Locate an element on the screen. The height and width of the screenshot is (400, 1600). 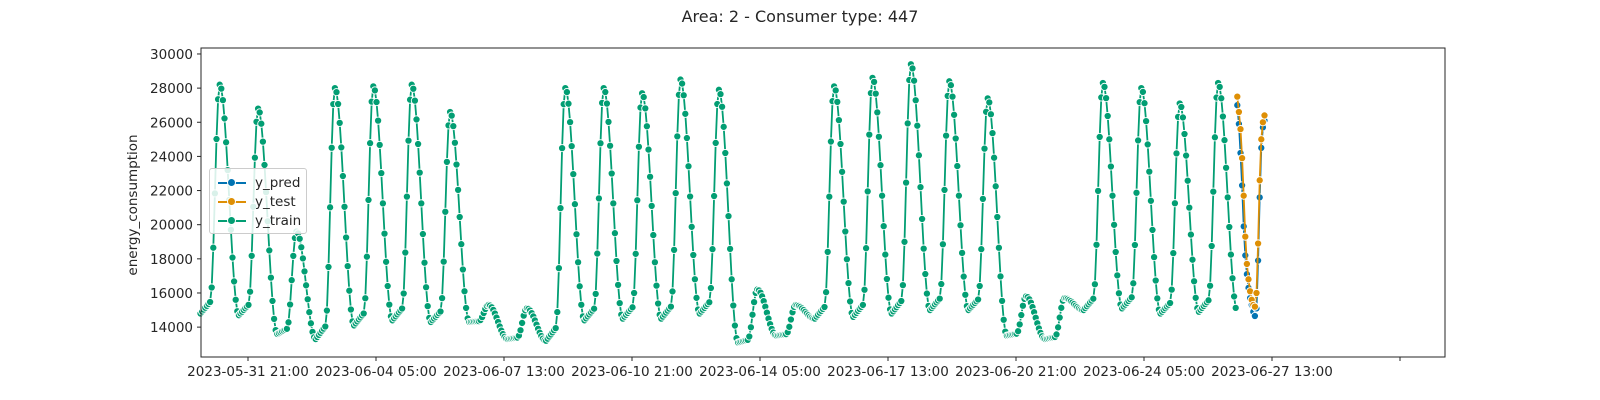
x-tick-label: 2023-06-04 05:00 is located at coordinates (376, 372).